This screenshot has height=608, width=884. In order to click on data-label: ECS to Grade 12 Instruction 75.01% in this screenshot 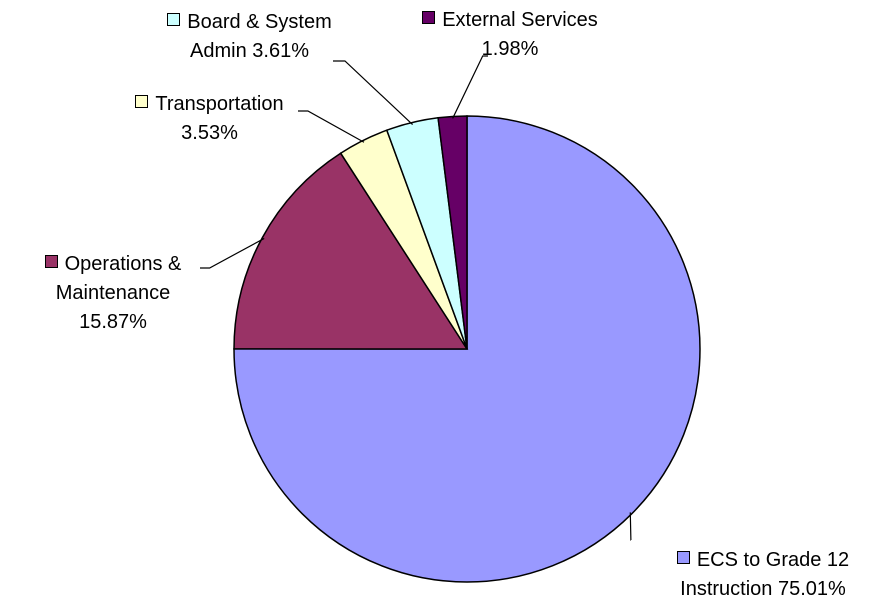, I will do `click(763, 575)`.